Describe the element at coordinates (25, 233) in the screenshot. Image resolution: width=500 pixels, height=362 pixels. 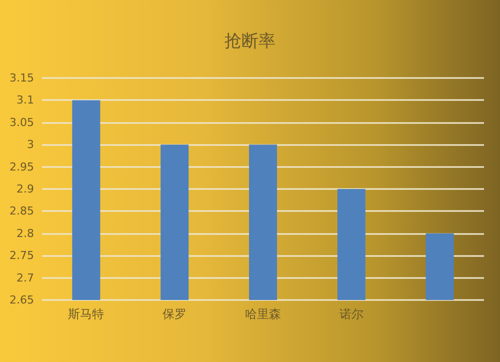
I see `y-tick-label: 2.8` at that location.